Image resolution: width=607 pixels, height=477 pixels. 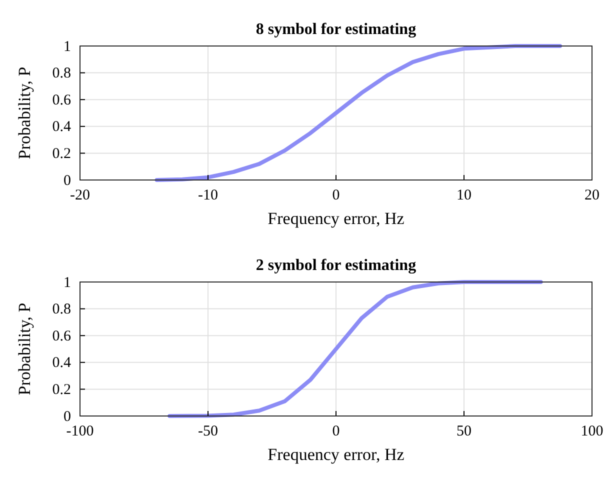 What do you see at coordinates (80, 196) in the screenshot?
I see `x-tick-label: -20` at bounding box center [80, 196].